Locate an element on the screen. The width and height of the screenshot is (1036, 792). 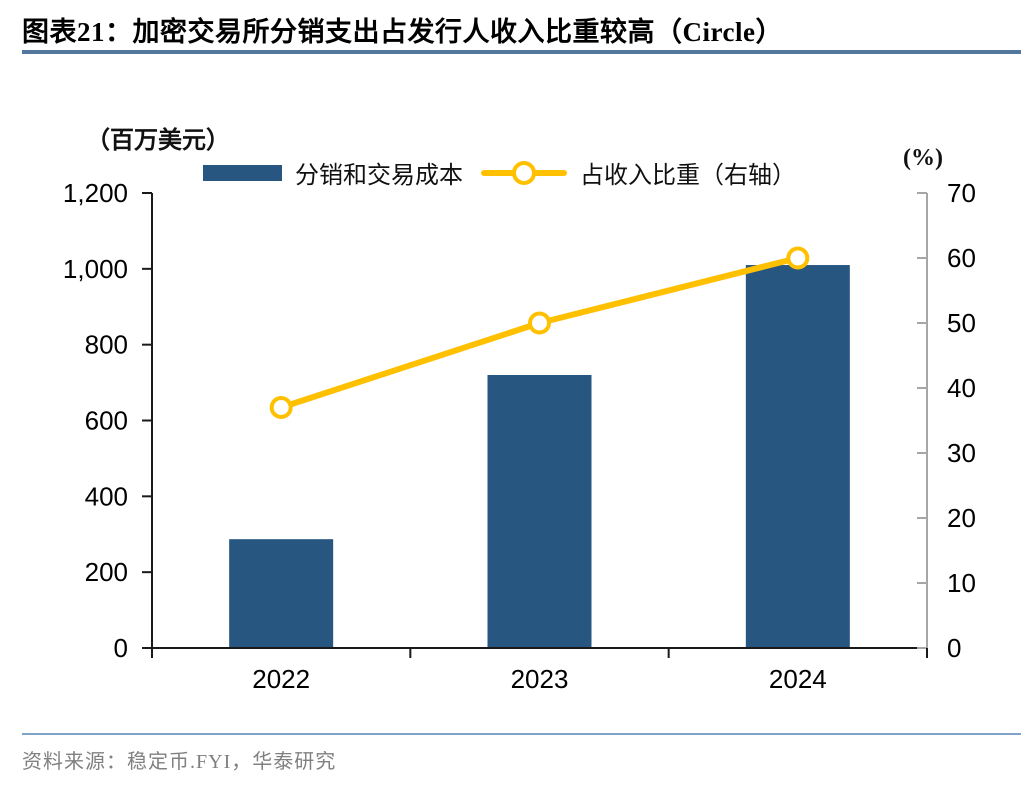
left-axis-tick-label: 1,000 is located at coordinates (95, 269).